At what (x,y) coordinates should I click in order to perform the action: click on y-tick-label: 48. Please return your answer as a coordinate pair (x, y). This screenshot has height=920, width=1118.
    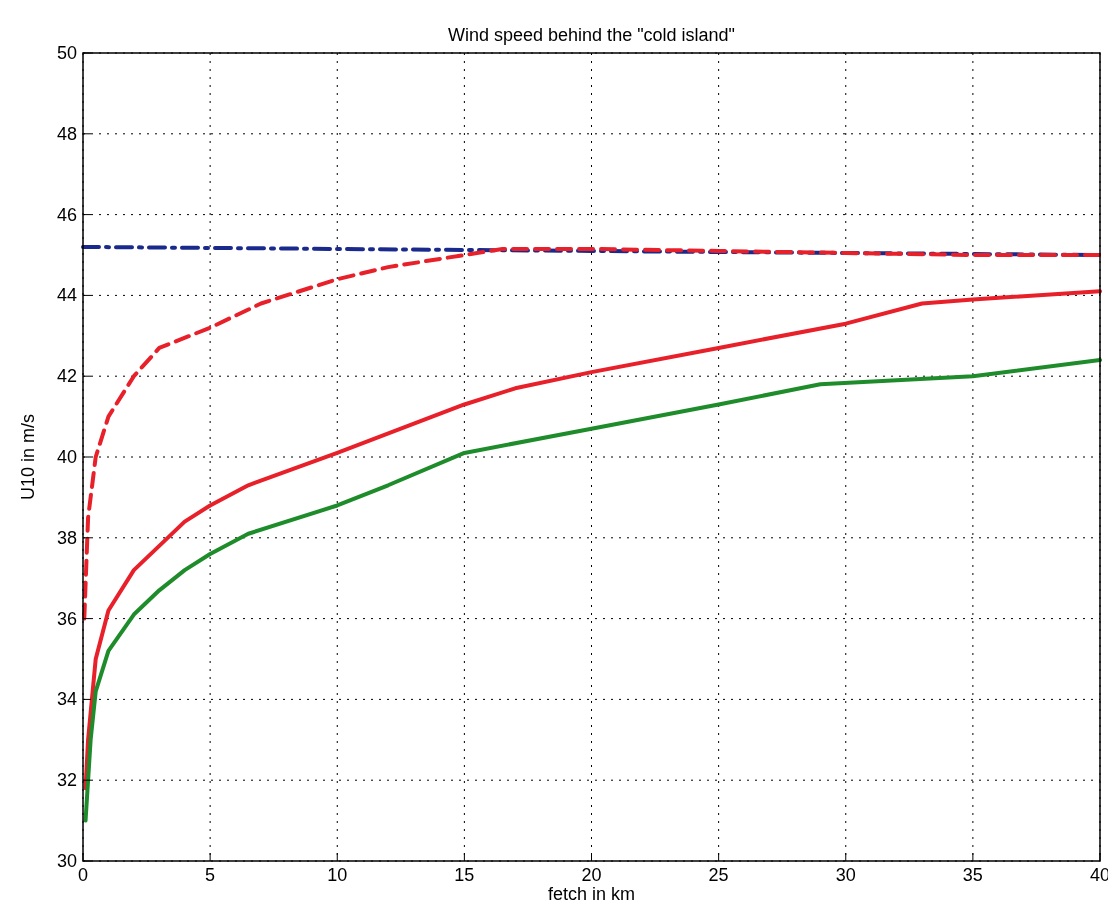
    Looking at the image, I should click on (66, 133).